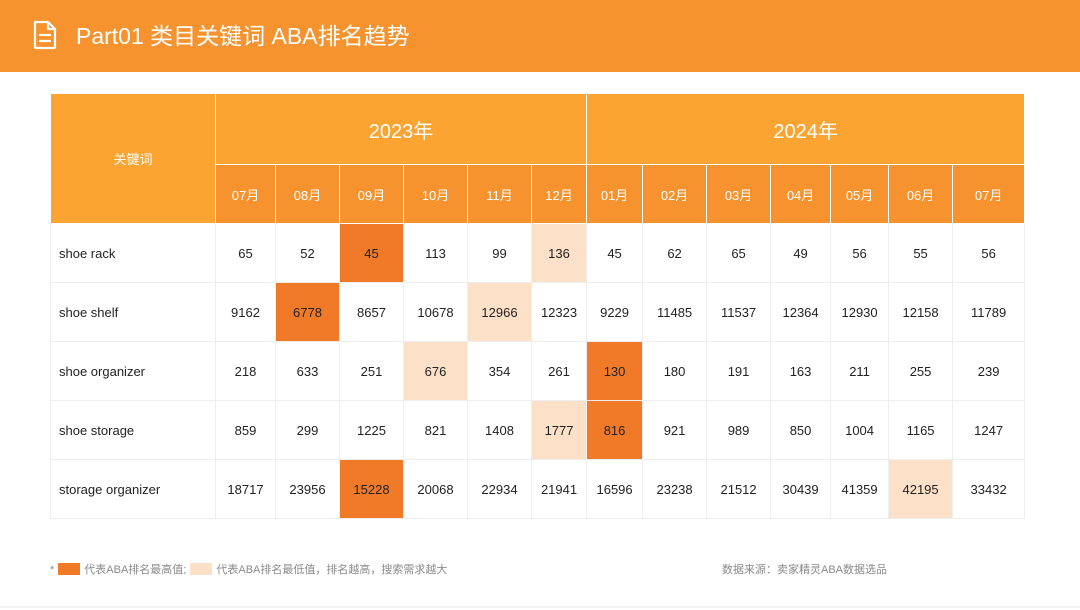 The image size is (1080, 610). I want to click on rank-cell: 1408, so click(499, 430).